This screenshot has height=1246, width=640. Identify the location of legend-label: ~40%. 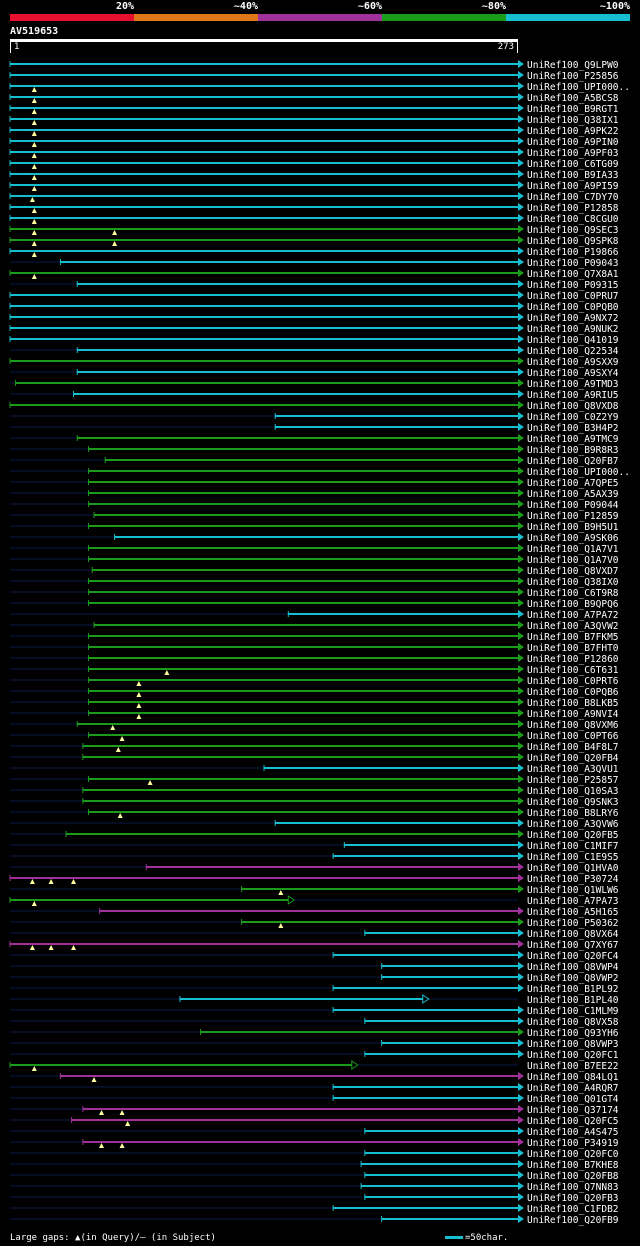
(245, 6).